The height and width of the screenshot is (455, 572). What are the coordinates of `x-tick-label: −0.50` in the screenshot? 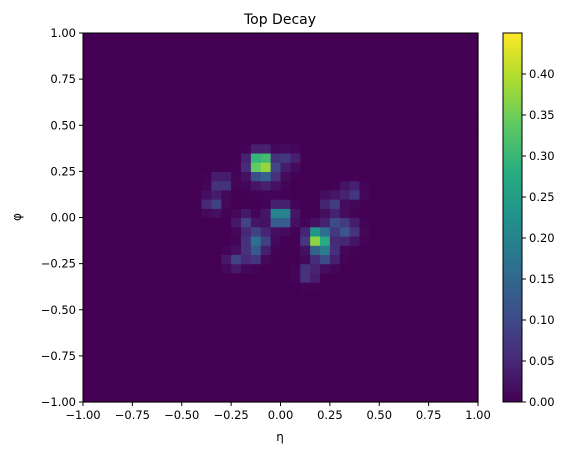 It's located at (181, 415).